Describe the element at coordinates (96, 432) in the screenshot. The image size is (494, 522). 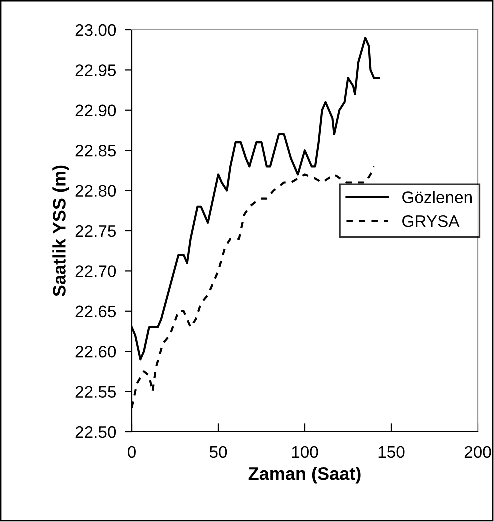
I see `y-tick-label: 22.50` at that location.